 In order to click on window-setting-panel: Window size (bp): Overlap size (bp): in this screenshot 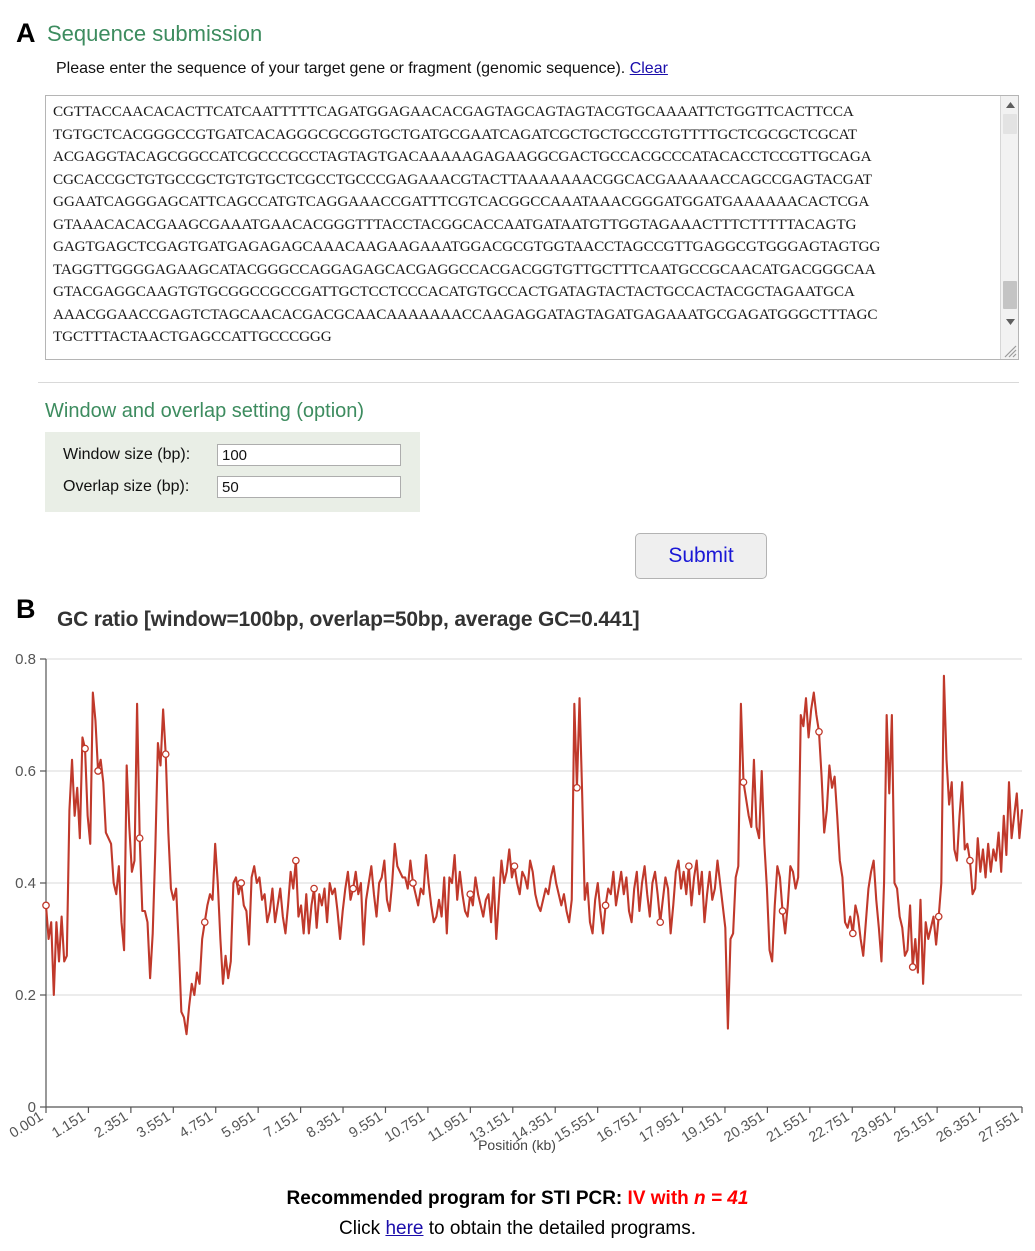, I will do `click(232, 472)`.